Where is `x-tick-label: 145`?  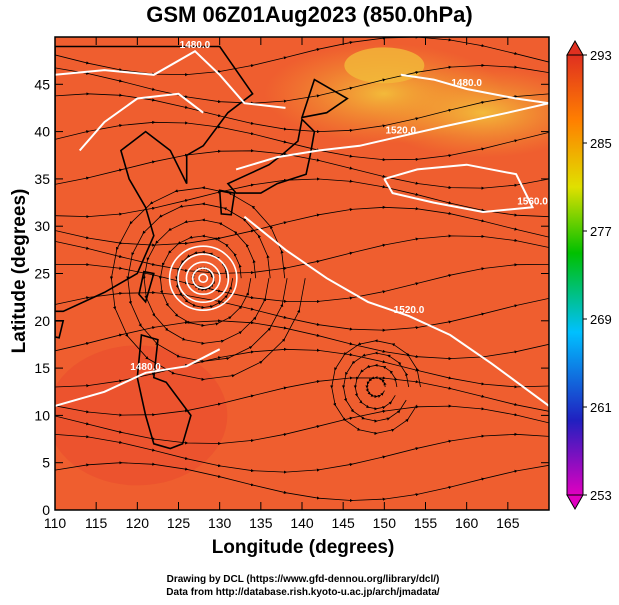
x-tick-label: 145 is located at coordinates (343, 523).